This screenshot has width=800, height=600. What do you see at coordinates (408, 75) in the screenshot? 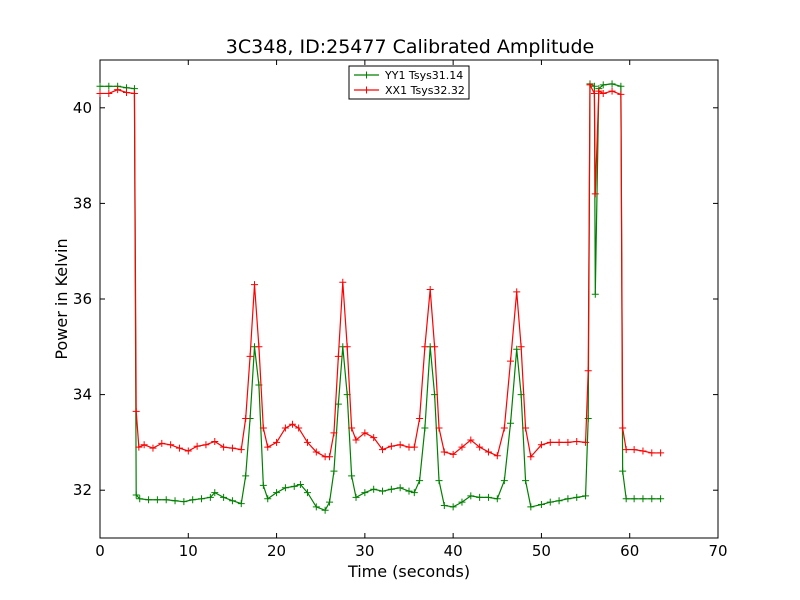
I see `legend-item: YY1 Tsys31.14` at bounding box center [408, 75].